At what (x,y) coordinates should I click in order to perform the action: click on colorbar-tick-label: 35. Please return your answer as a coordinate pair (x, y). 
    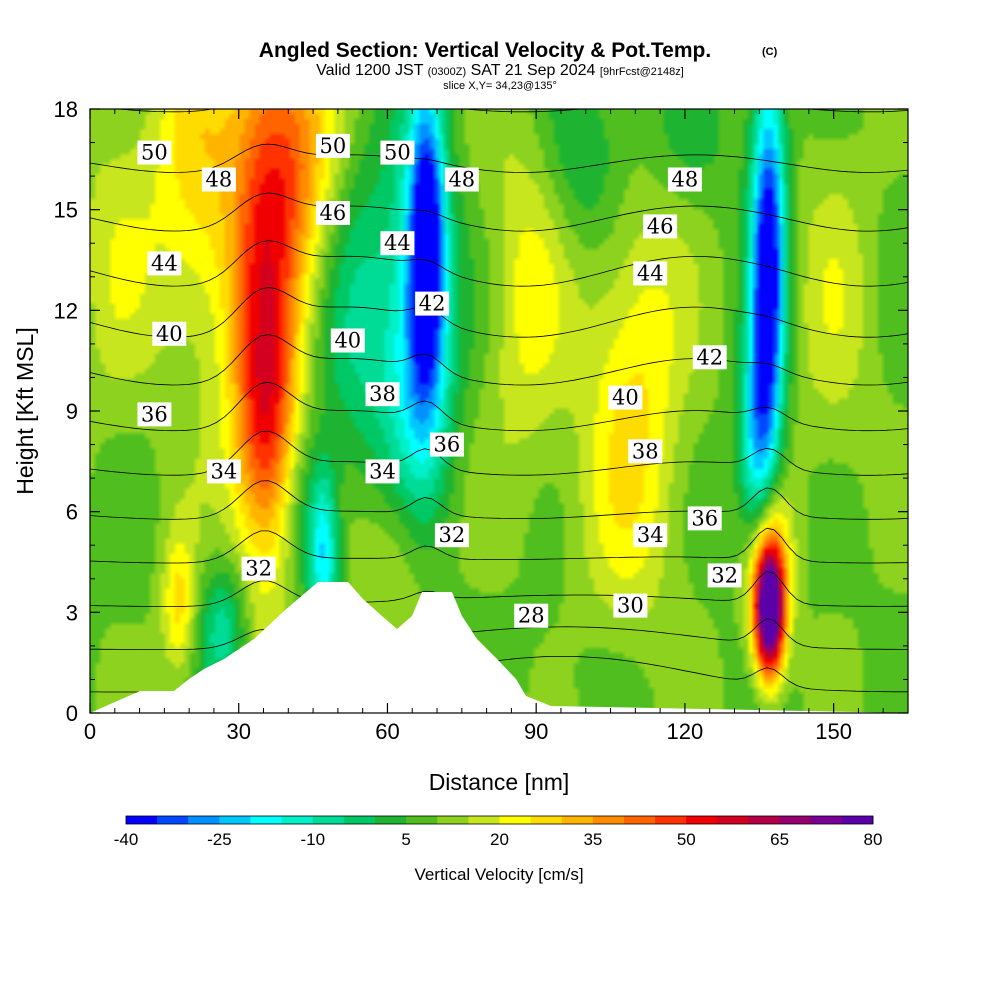
    Looking at the image, I should click on (592, 839).